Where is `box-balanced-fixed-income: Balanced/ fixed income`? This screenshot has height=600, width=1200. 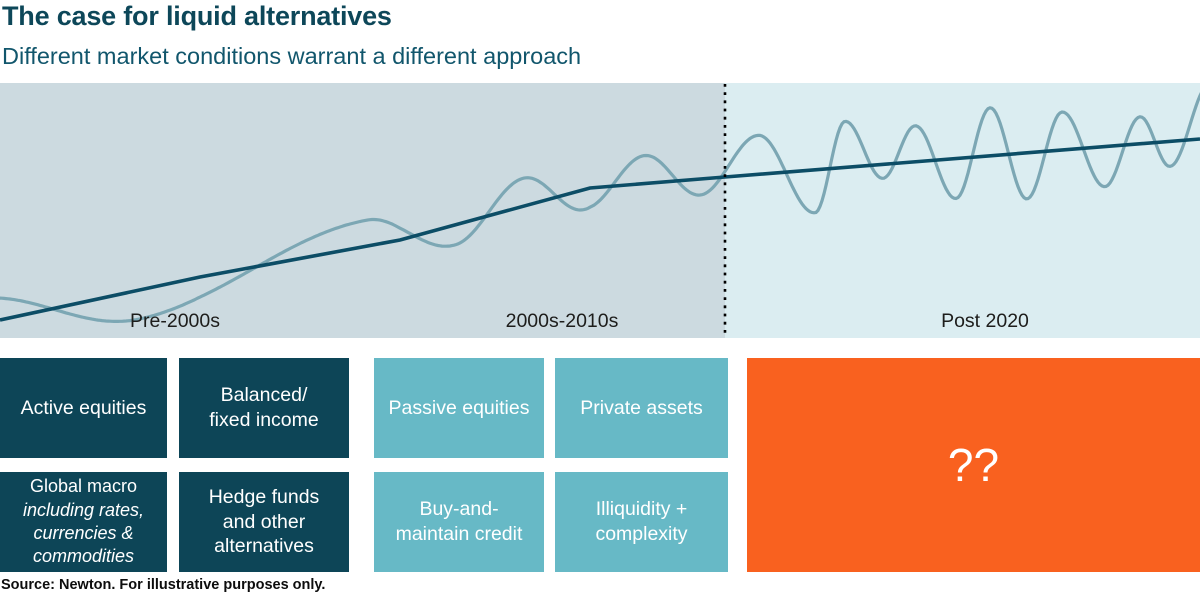
box-balanced-fixed-income: Balanced/ fixed income is located at coordinates (264, 408).